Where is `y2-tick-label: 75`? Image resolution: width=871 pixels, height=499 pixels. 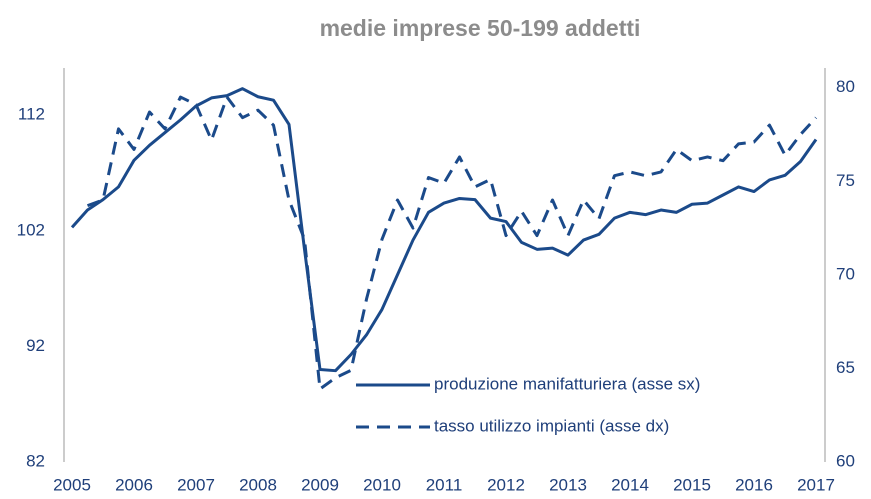
y2-tick-label: 75 is located at coordinates (845, 180).